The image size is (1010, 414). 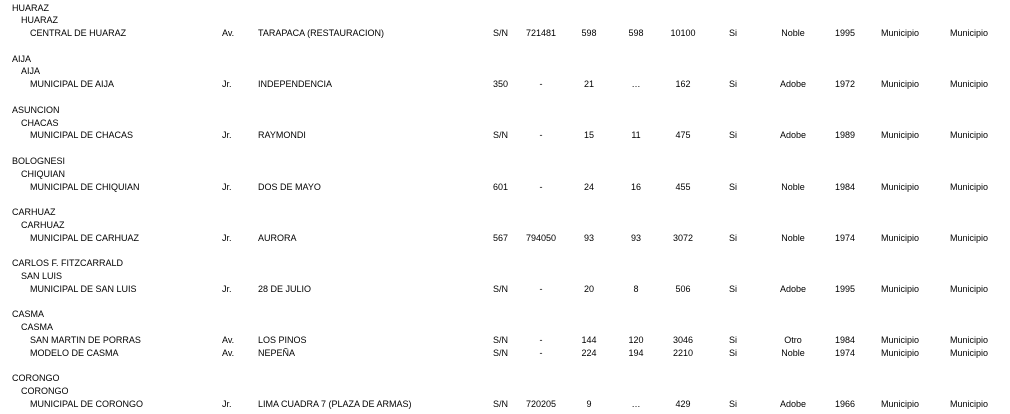 What do you see at coordinates (31, 7) in the screenshot?
I see `province-name: HUARAZ` at bounding box center [31, 7].